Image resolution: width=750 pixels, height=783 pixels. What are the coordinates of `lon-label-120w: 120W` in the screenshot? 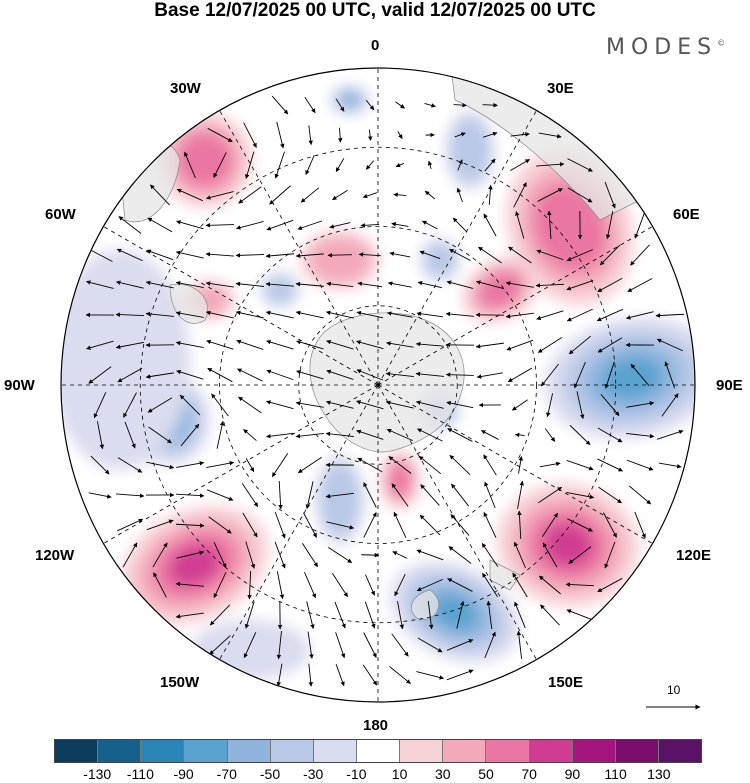 It's located at (55, 555).